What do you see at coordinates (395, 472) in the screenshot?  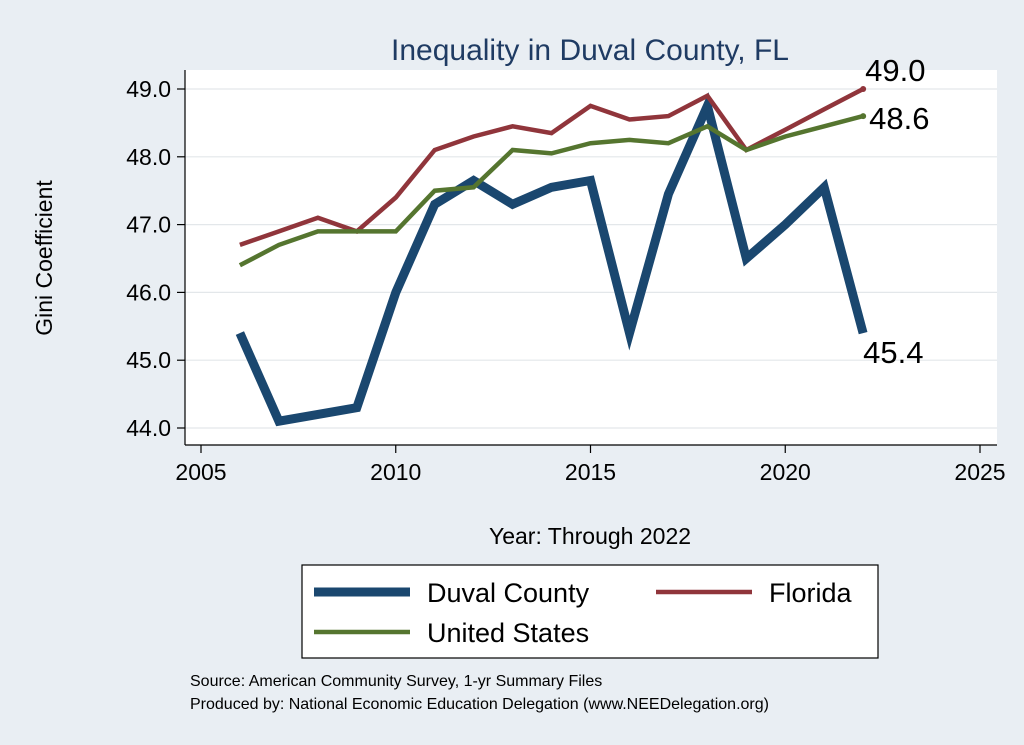 I see `x-tick-label: 2010` at bounding box center [395, 472].